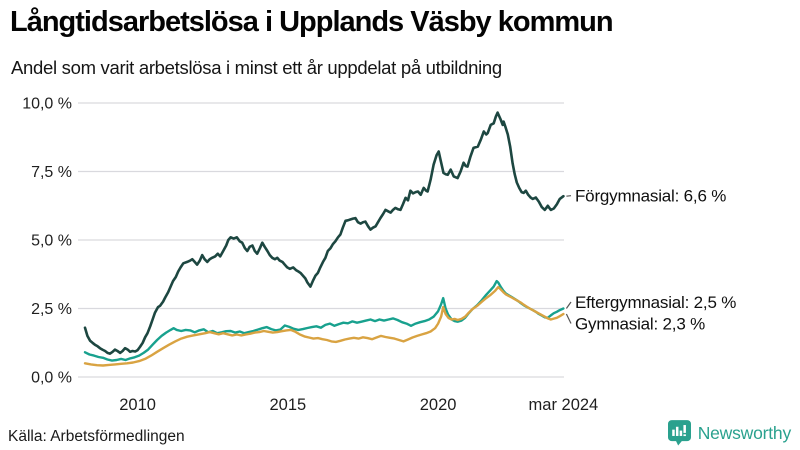  I want to click on x-tick-label: mar 2024, so click(564, 405).